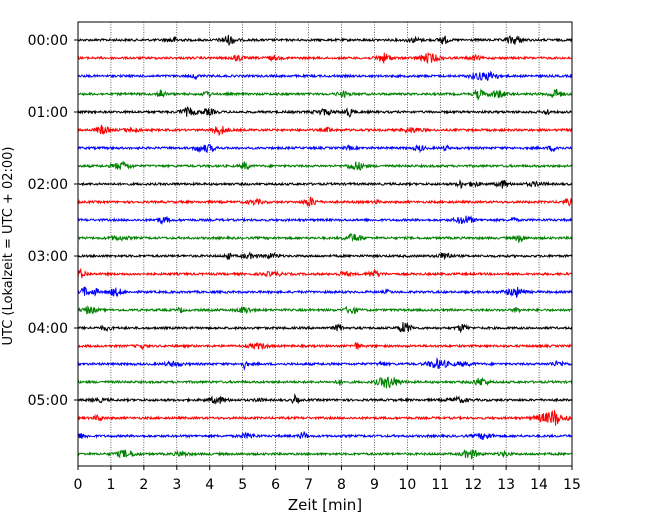 The image size is (650, 520). Describe the element at coordinates (341, 485) in the screenshot. I see `x-tick-label: 8` at that location.